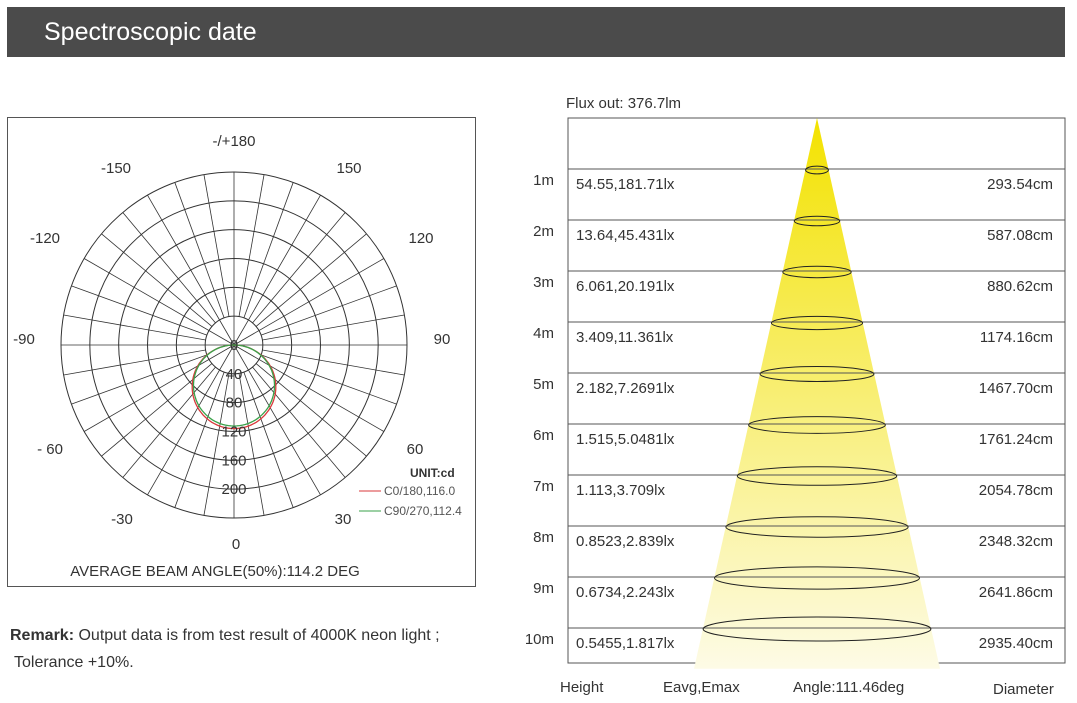 This screenshot has width=1077, height=703. Describe the element at coordinates (1023, 689) in the screenshot. I see `column-diameter: Diameter` at that location.